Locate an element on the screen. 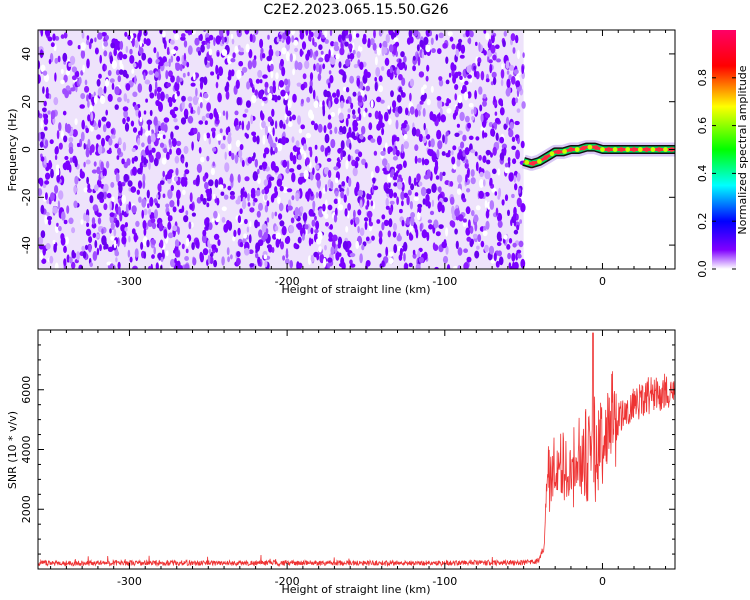 This screenshot has height=600, width=750. y-tick-label: 2000 is located at coordinates (26, 509).